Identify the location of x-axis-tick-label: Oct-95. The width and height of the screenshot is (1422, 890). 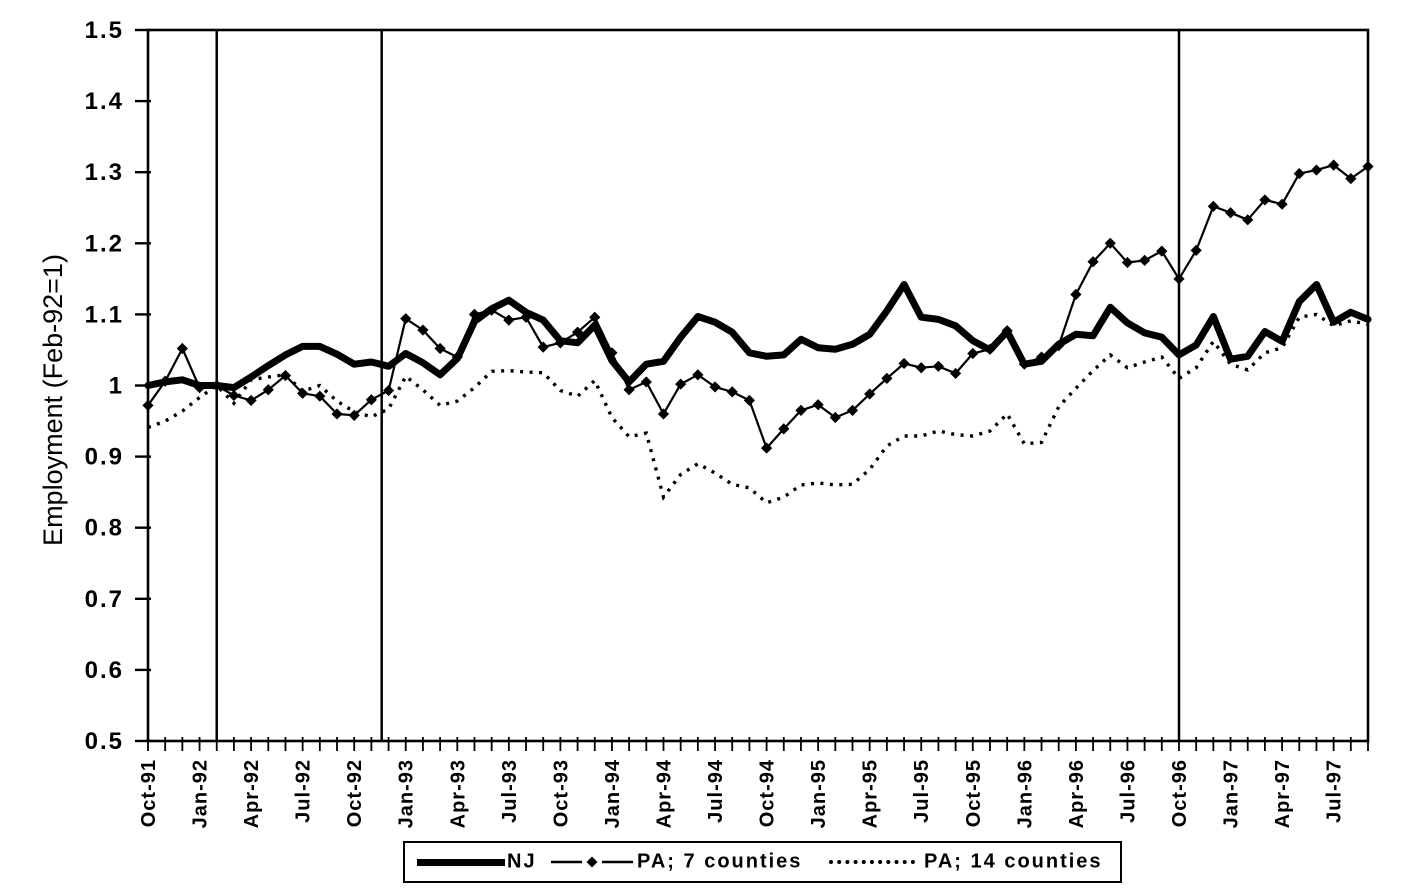
(974, 793).